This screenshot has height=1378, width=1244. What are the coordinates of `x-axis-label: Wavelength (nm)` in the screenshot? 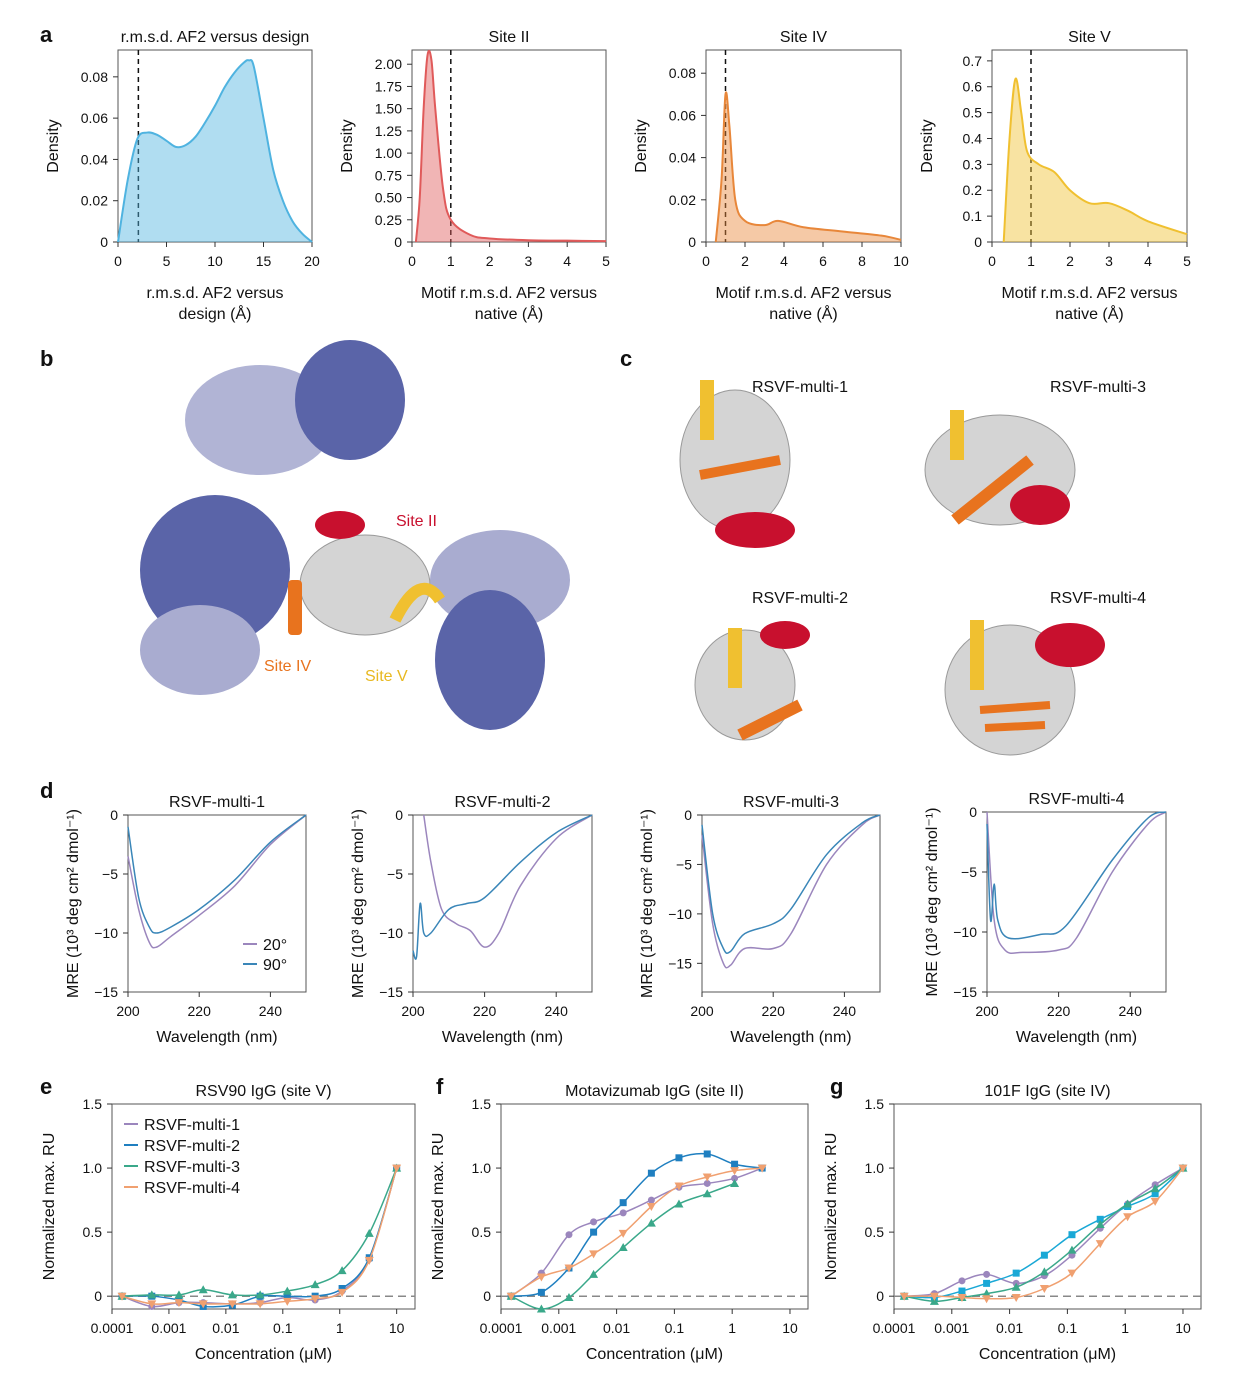 It's located at (790, 1037).